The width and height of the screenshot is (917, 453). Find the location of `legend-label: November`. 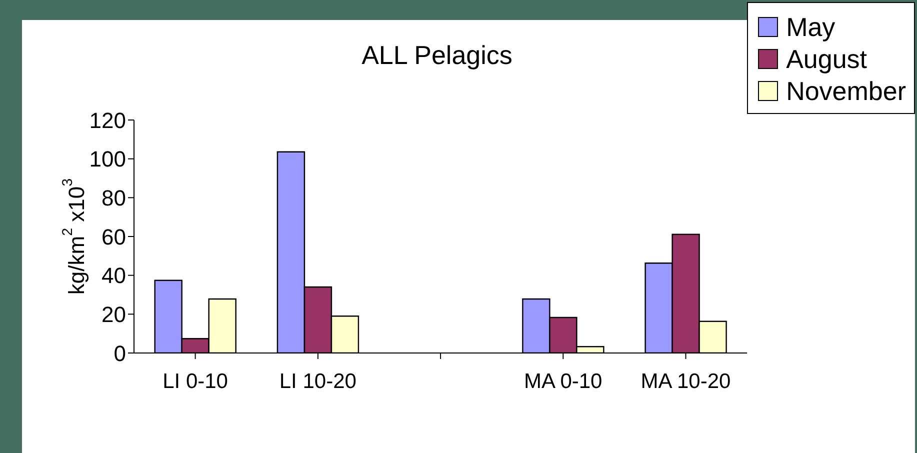

legend-label: November is located at coordinates (846, 91).